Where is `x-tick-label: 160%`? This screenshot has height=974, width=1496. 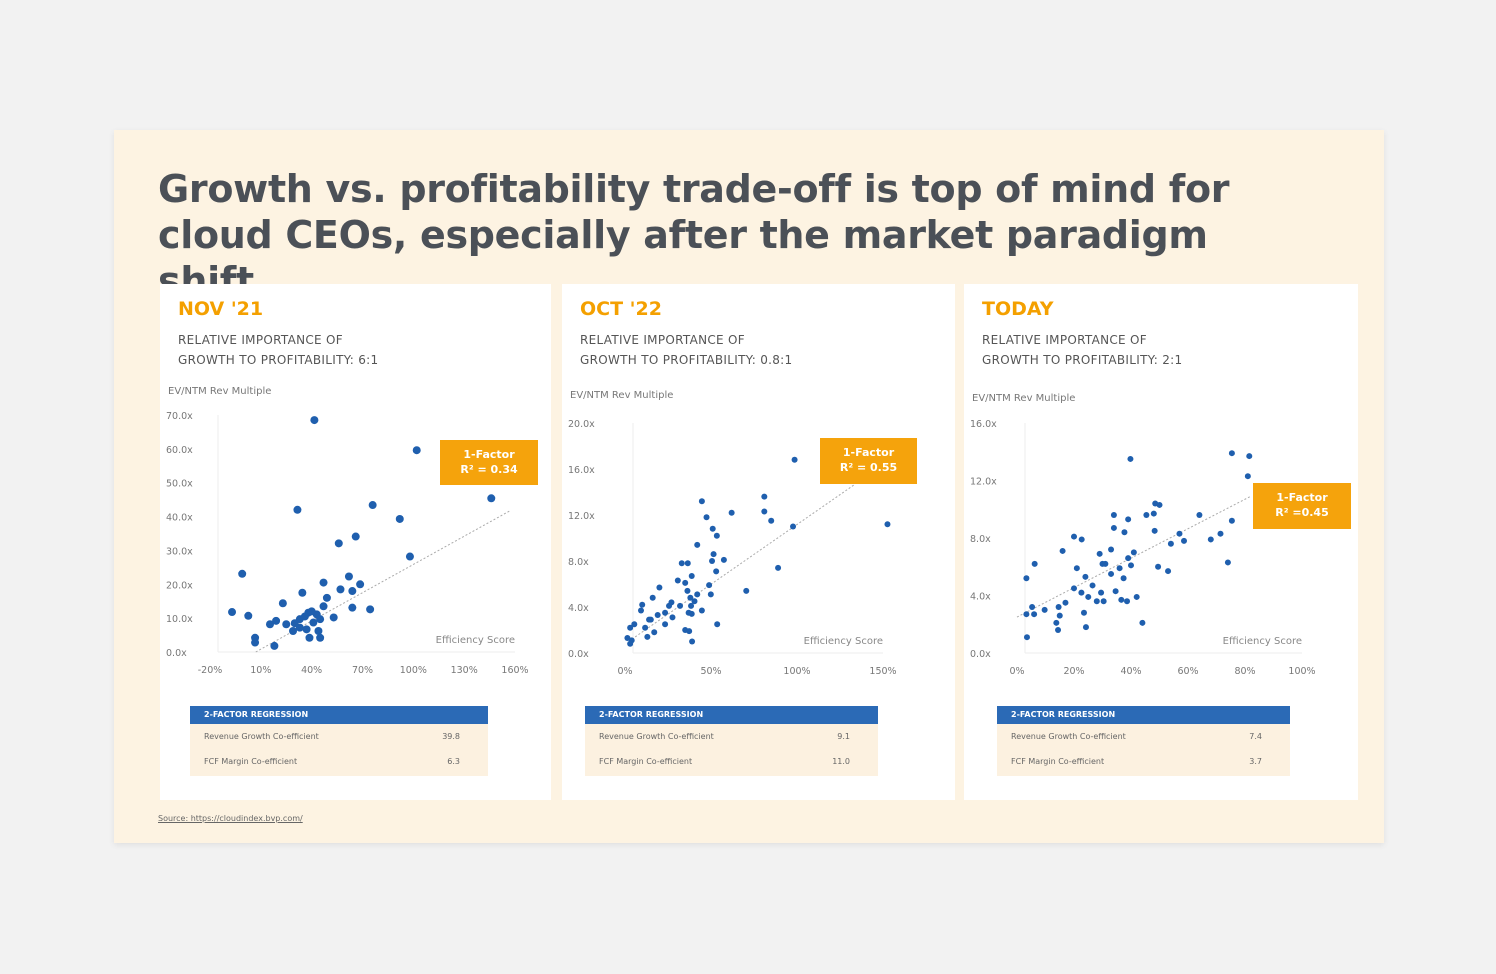 x-tick-label: 160% is located at coordinates (514, 670).